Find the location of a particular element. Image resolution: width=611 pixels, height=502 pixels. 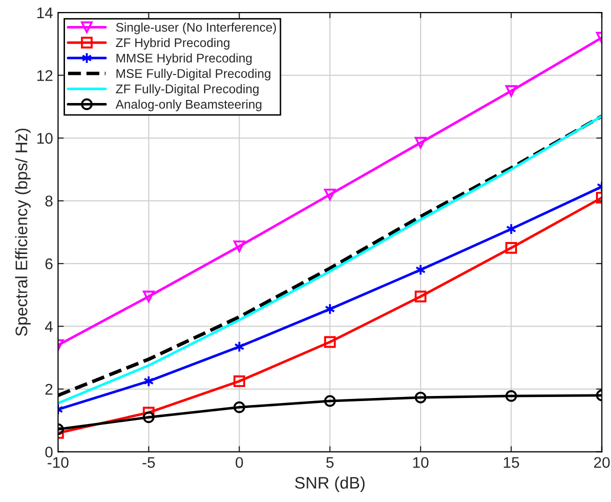

x-tick-label: 5 is located at coordinates (330, 462).